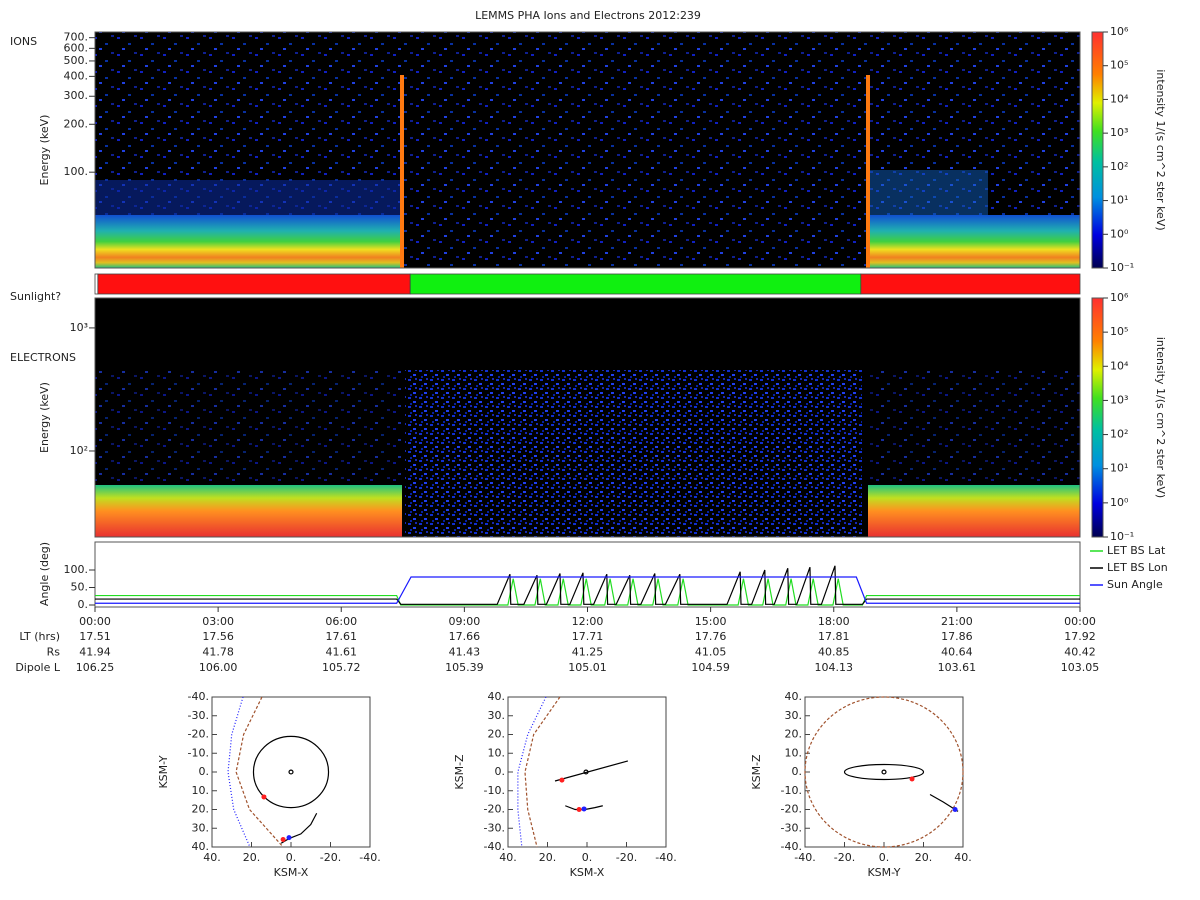 The image size is (1200, 900). Describe the element at coordinates (44, 417) in the screenshot. I see `y-axis-label: Energy (keV)` at that location.